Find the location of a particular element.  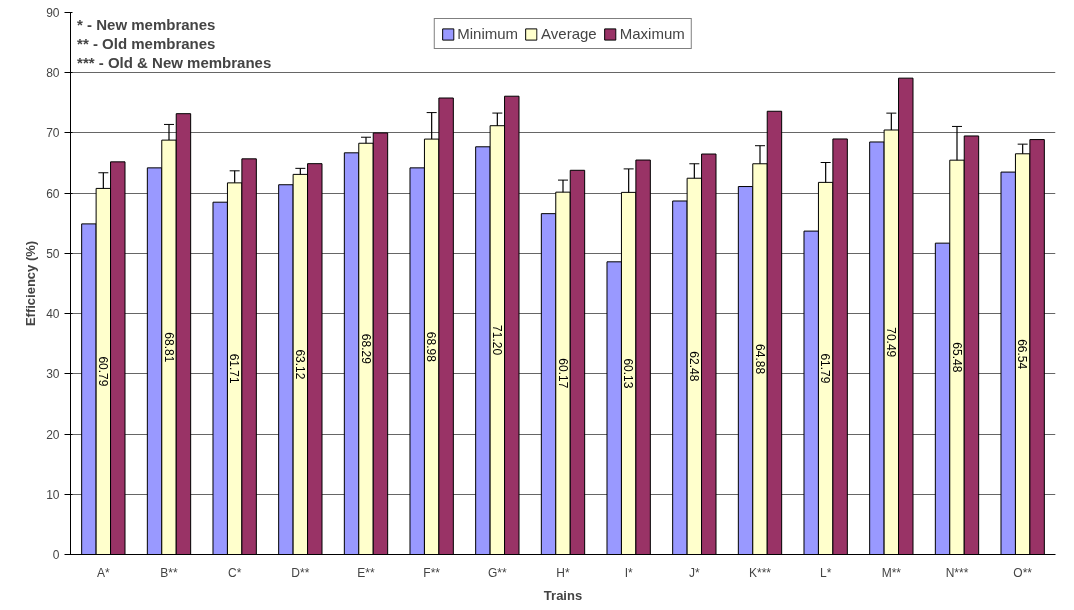

data-label: 60.79 is located at coordinates (102, 371).